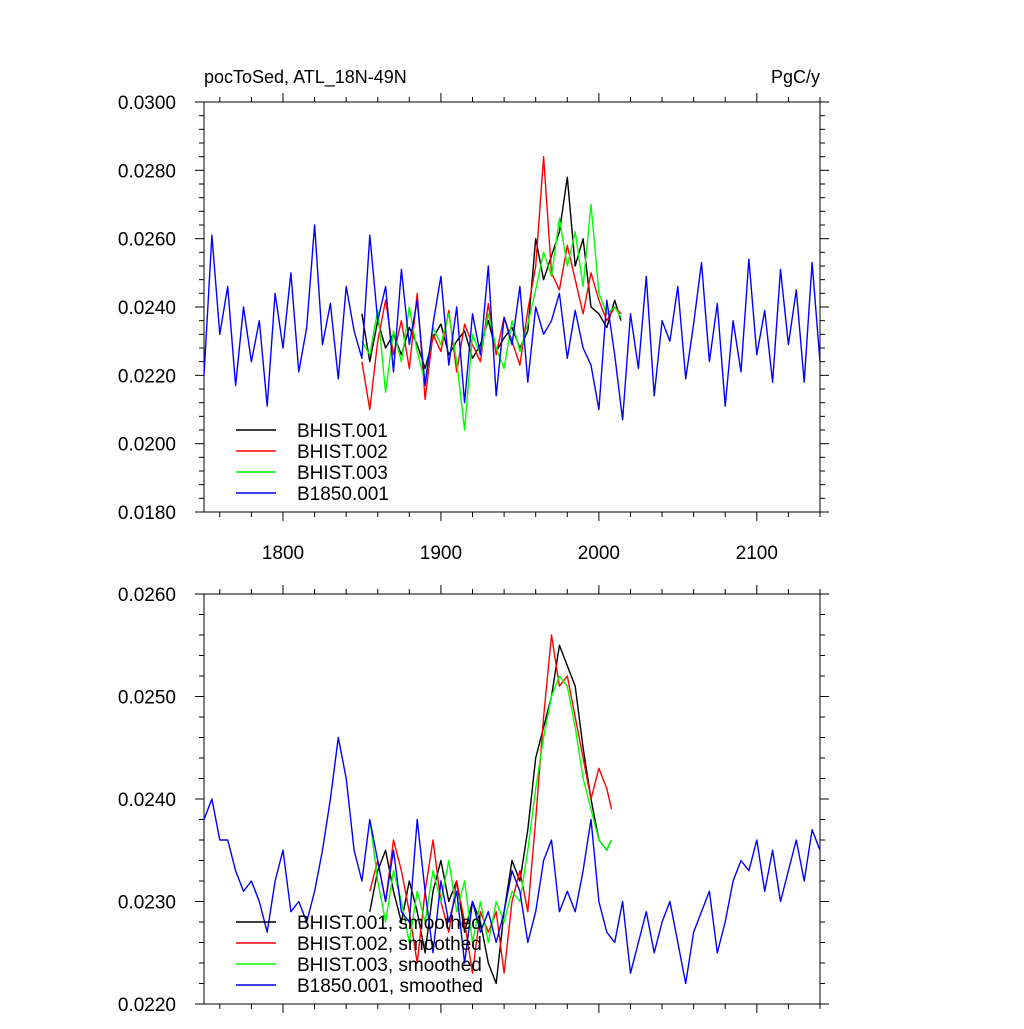 The height and width of the screenshot is (1029, 1024). What do you see at coordinates (147, 445) in the screenshot?
I see `y-tick-label: 0.0200` at bounding box center [147, 445].